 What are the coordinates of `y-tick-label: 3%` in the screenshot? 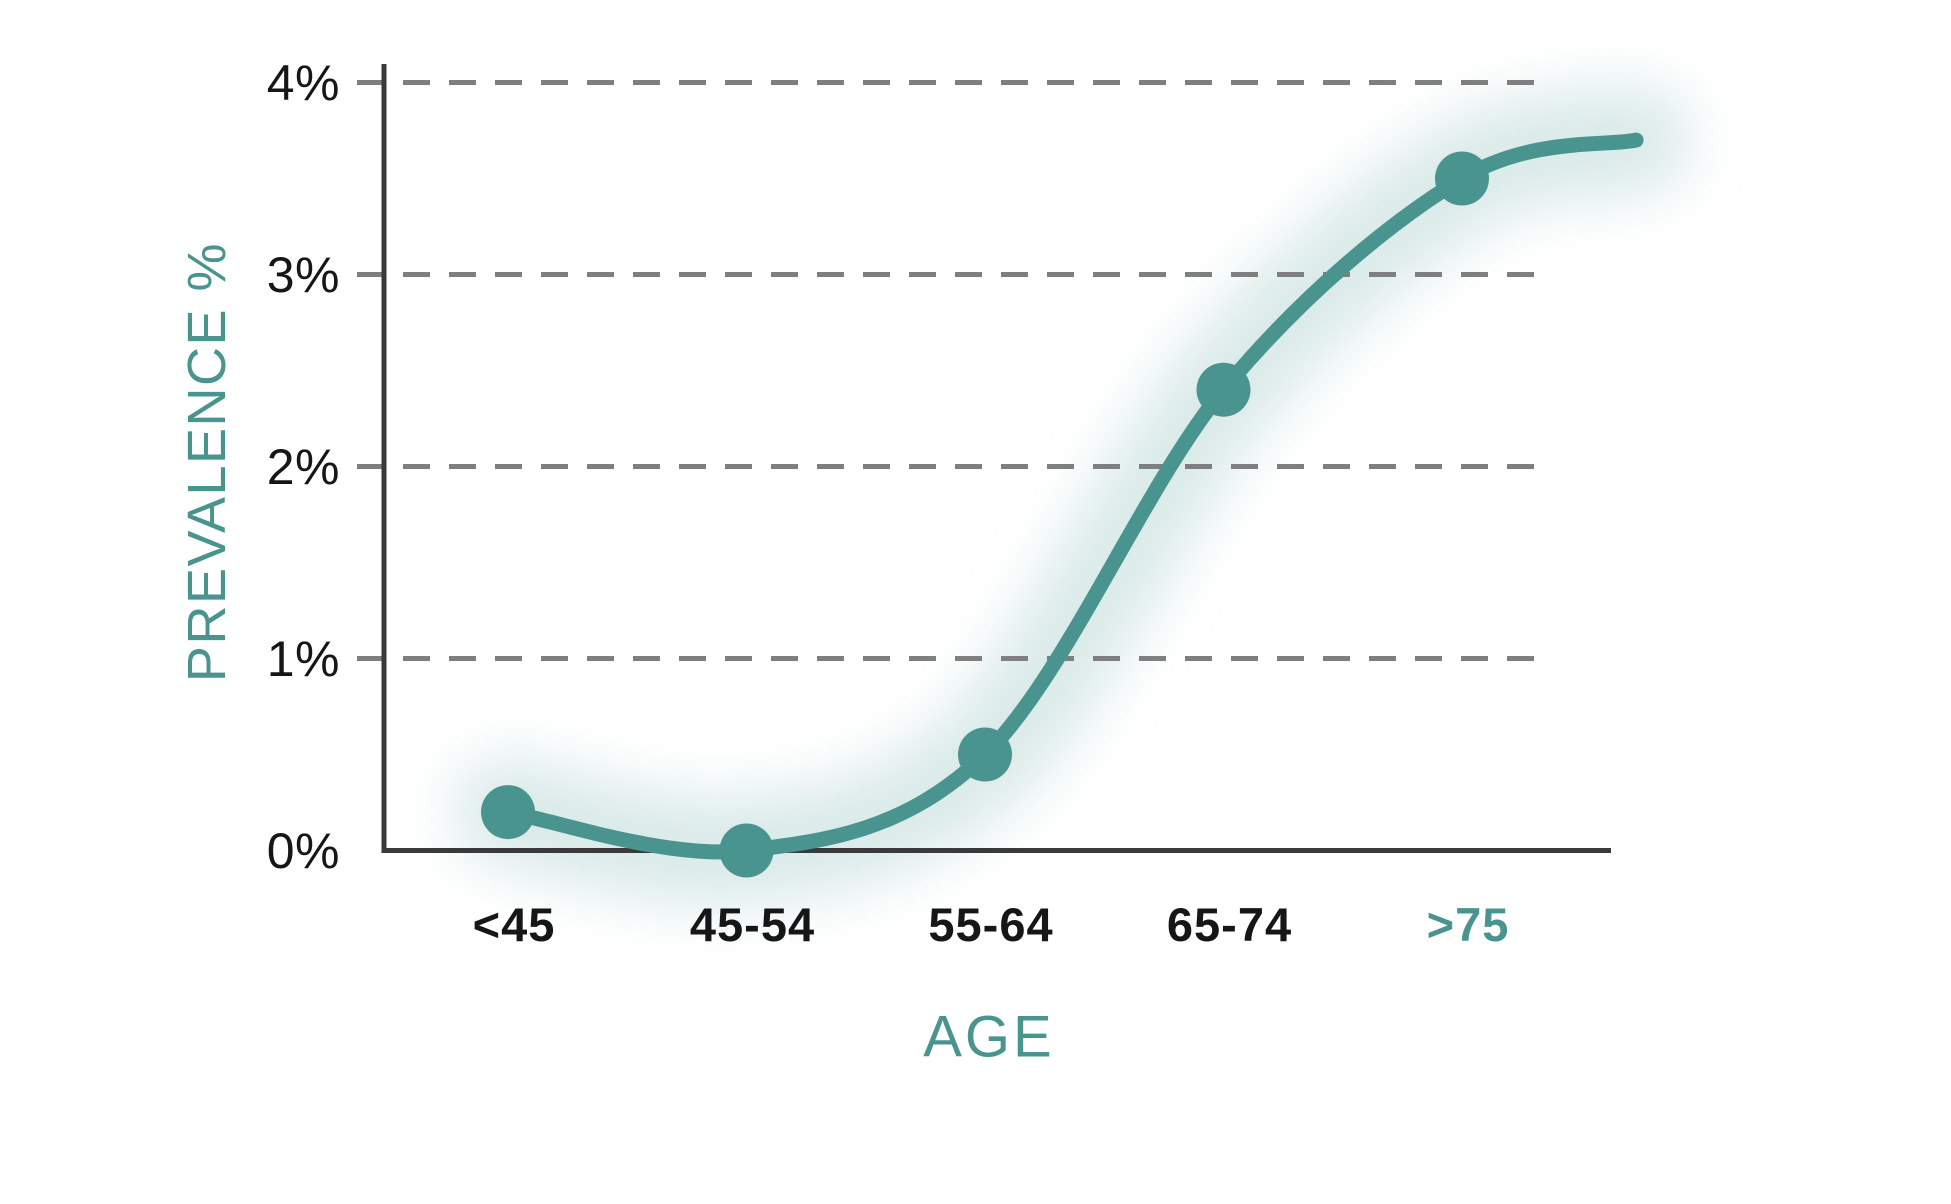 It's located at (303, 274).